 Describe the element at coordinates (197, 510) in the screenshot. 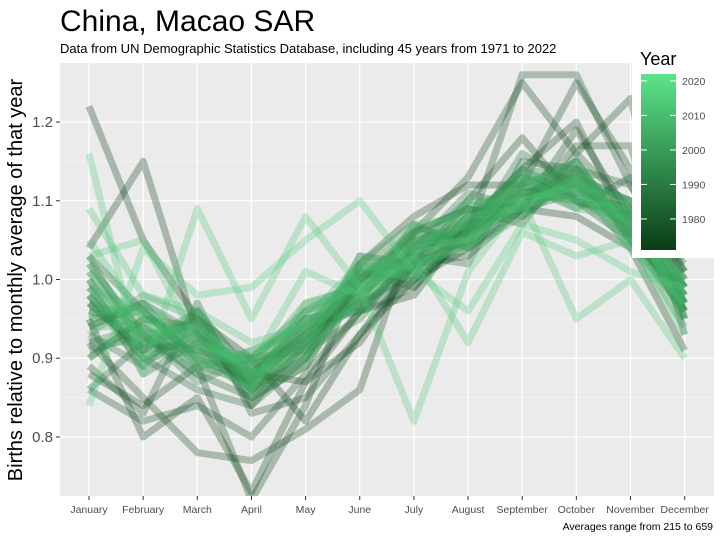

I see `x-tick-label: March` at that location.